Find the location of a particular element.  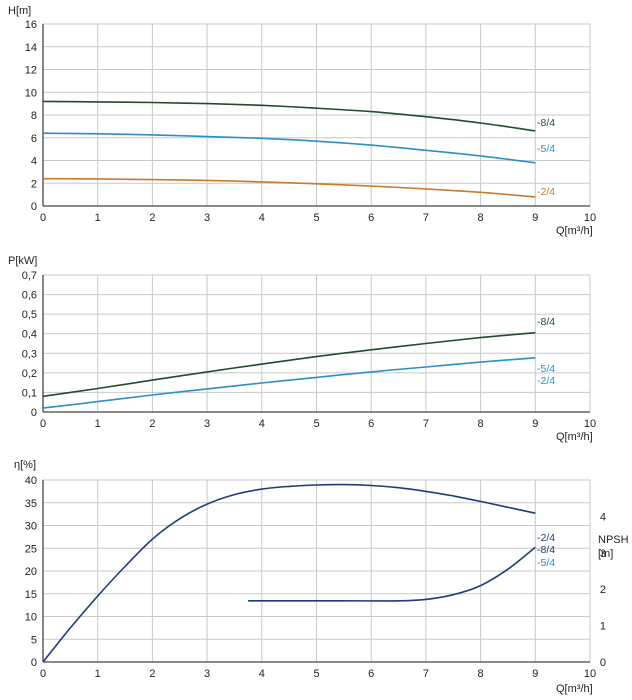

power-curves is located at coordinates (289, 370).